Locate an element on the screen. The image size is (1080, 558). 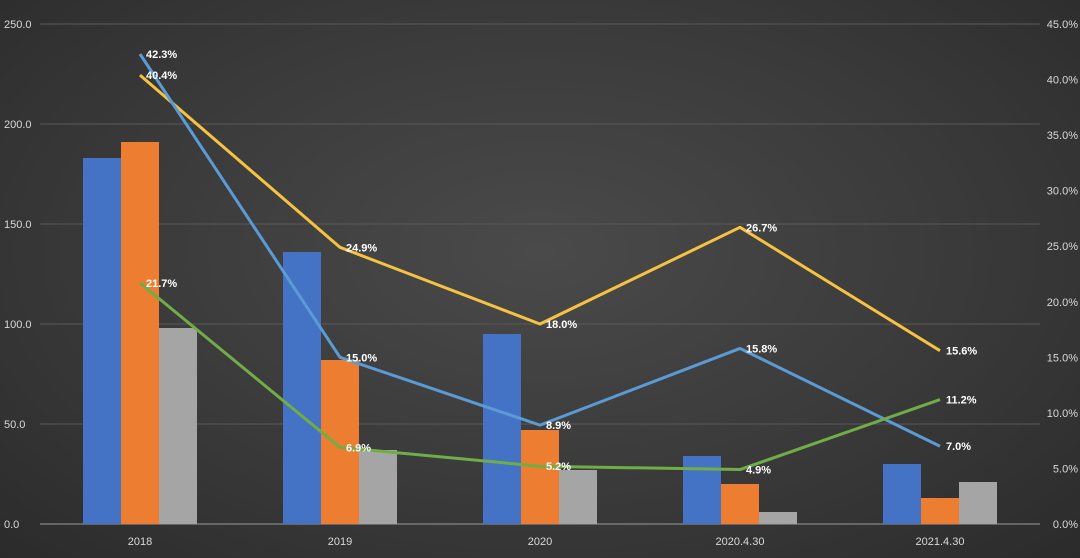
right-tick-label: 45.0% is located at coordinates (1062, 25).